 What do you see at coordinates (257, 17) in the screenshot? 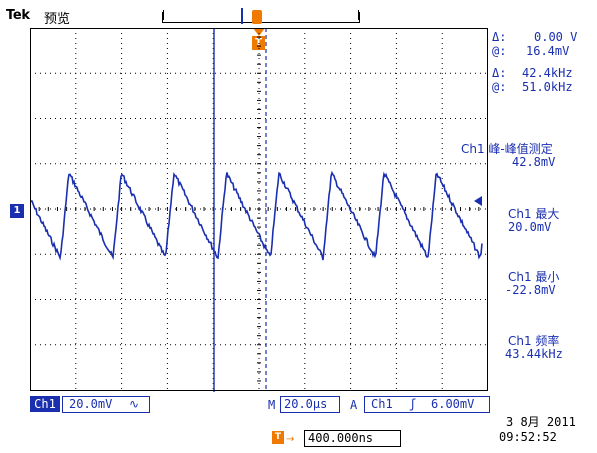
I see `trigger-position-top-icon` at bounding box center [257, 17].